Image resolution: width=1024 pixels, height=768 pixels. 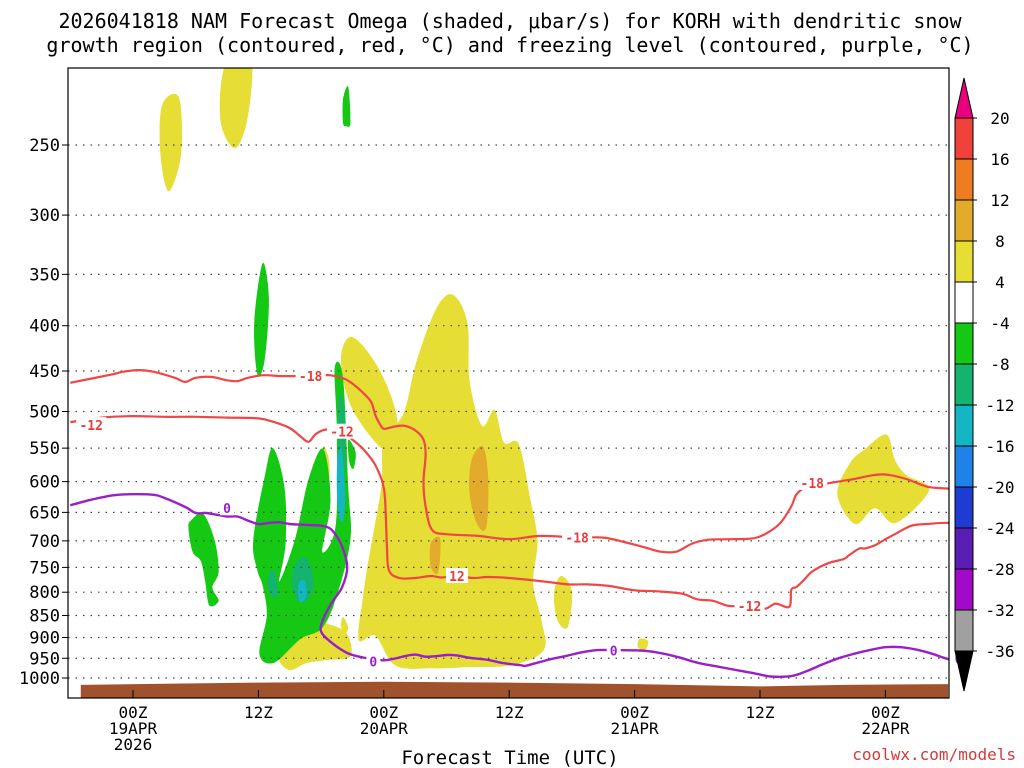 I want to click on y-tick-label: 950, so click(x=44, y=659).